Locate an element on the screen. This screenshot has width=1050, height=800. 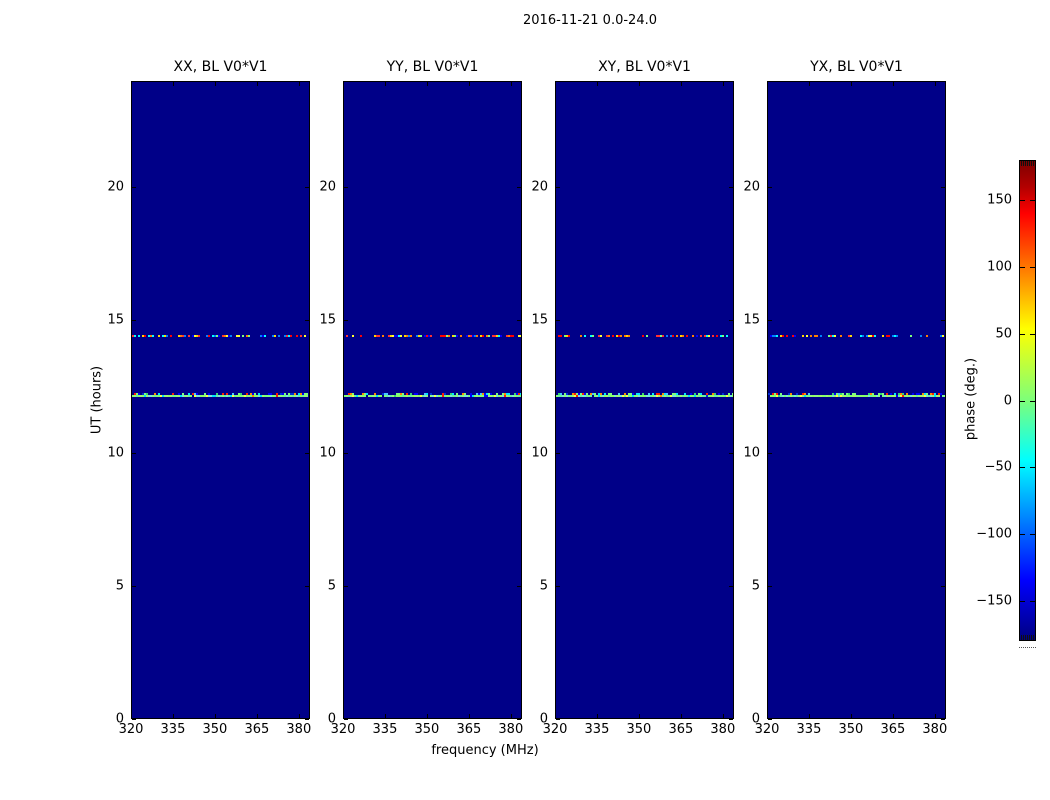
colorbar-gradient is located at coordinates (1027, 400).